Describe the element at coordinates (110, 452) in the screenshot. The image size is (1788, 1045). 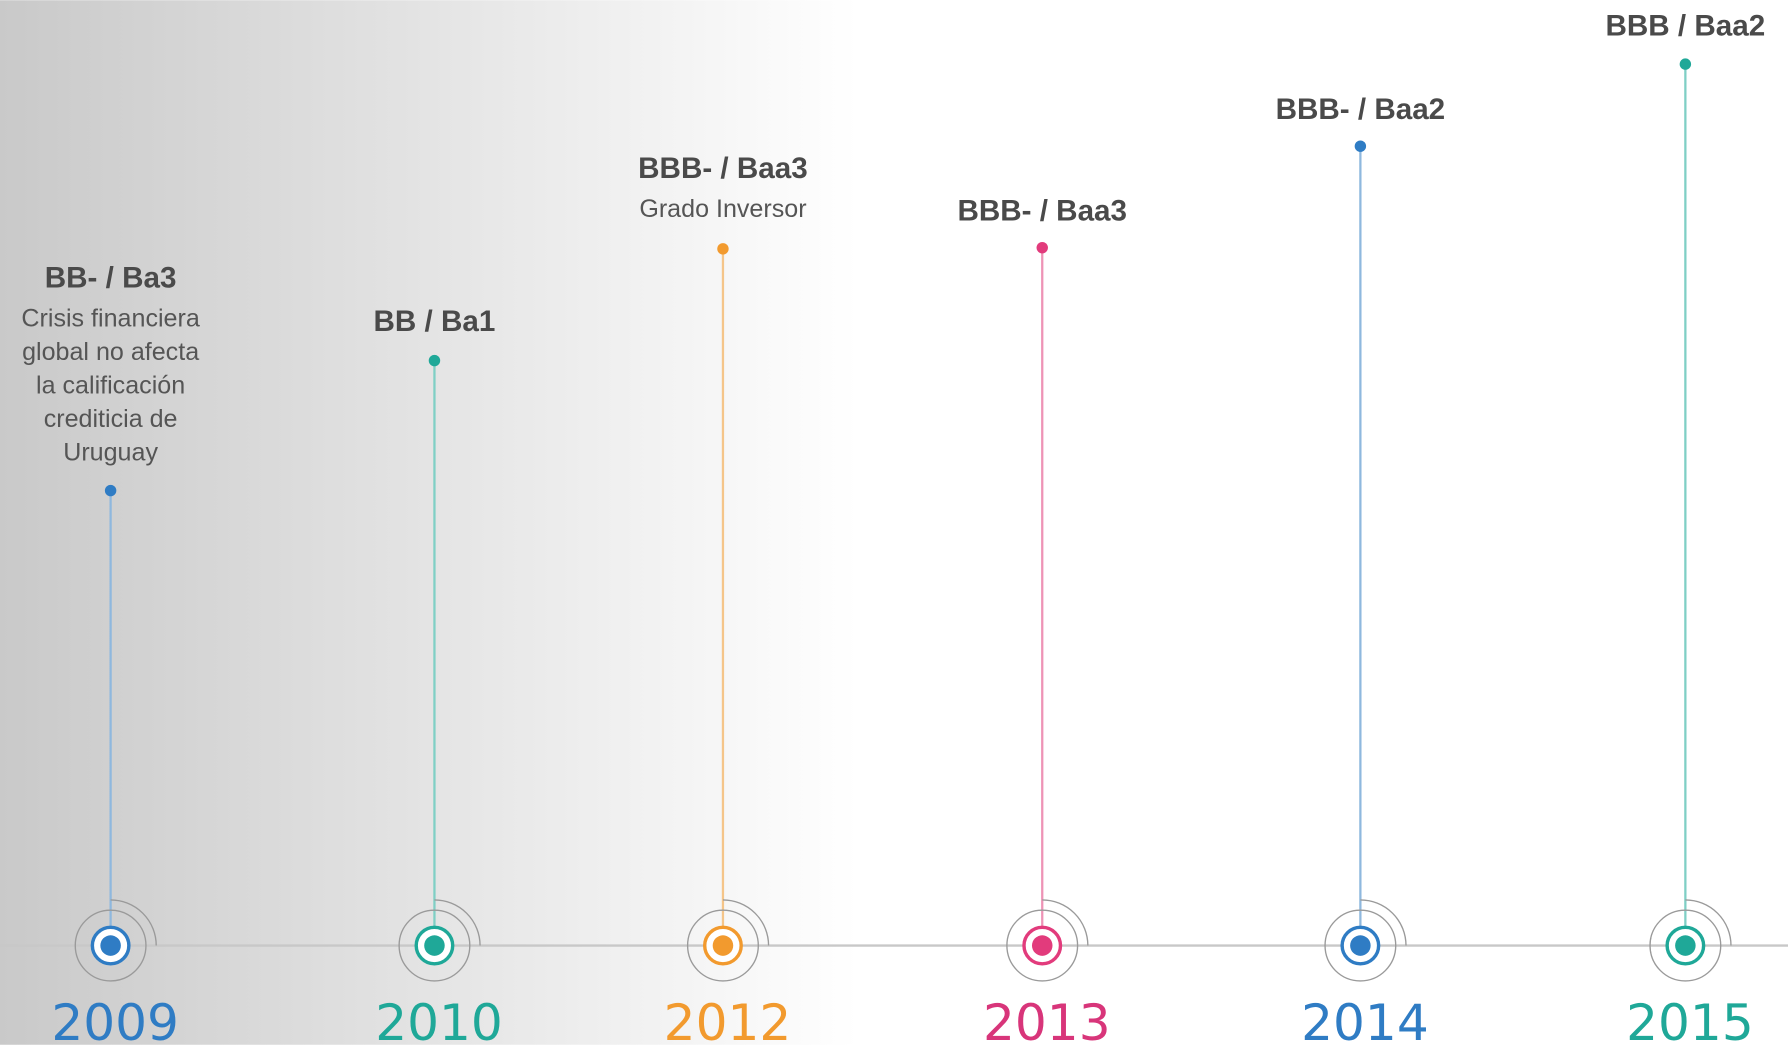
I see `note-line: Uruguay` at that location.